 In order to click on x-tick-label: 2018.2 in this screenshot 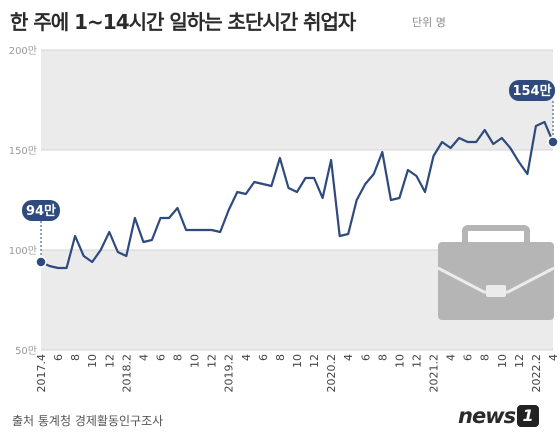, I will do `click(126, 373)`.